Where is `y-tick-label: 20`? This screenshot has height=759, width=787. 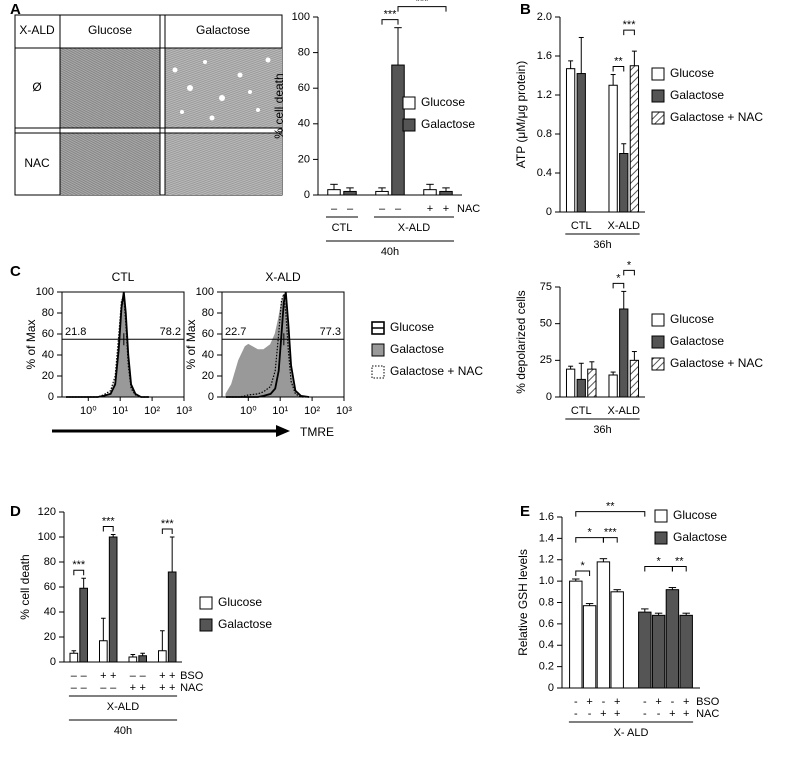
y-tick-label: 20 is located at coordinates (50, 637).